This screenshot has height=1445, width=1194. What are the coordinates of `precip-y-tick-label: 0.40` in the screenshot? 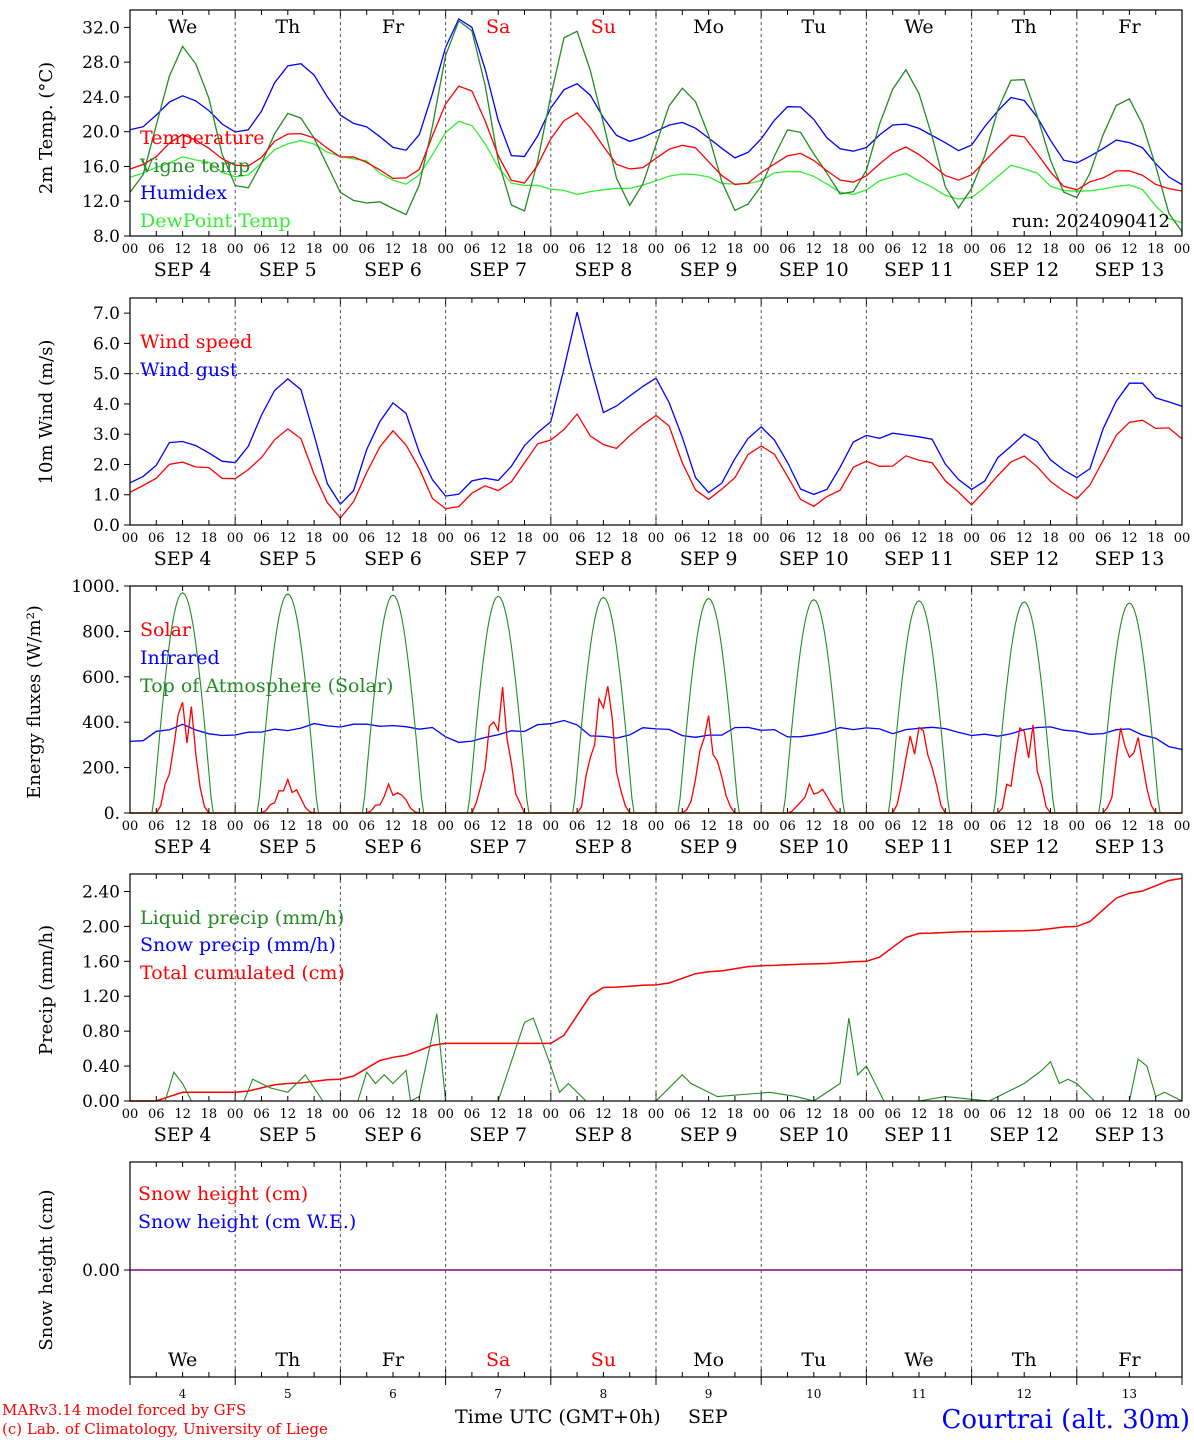 It's located at (101, 1067).